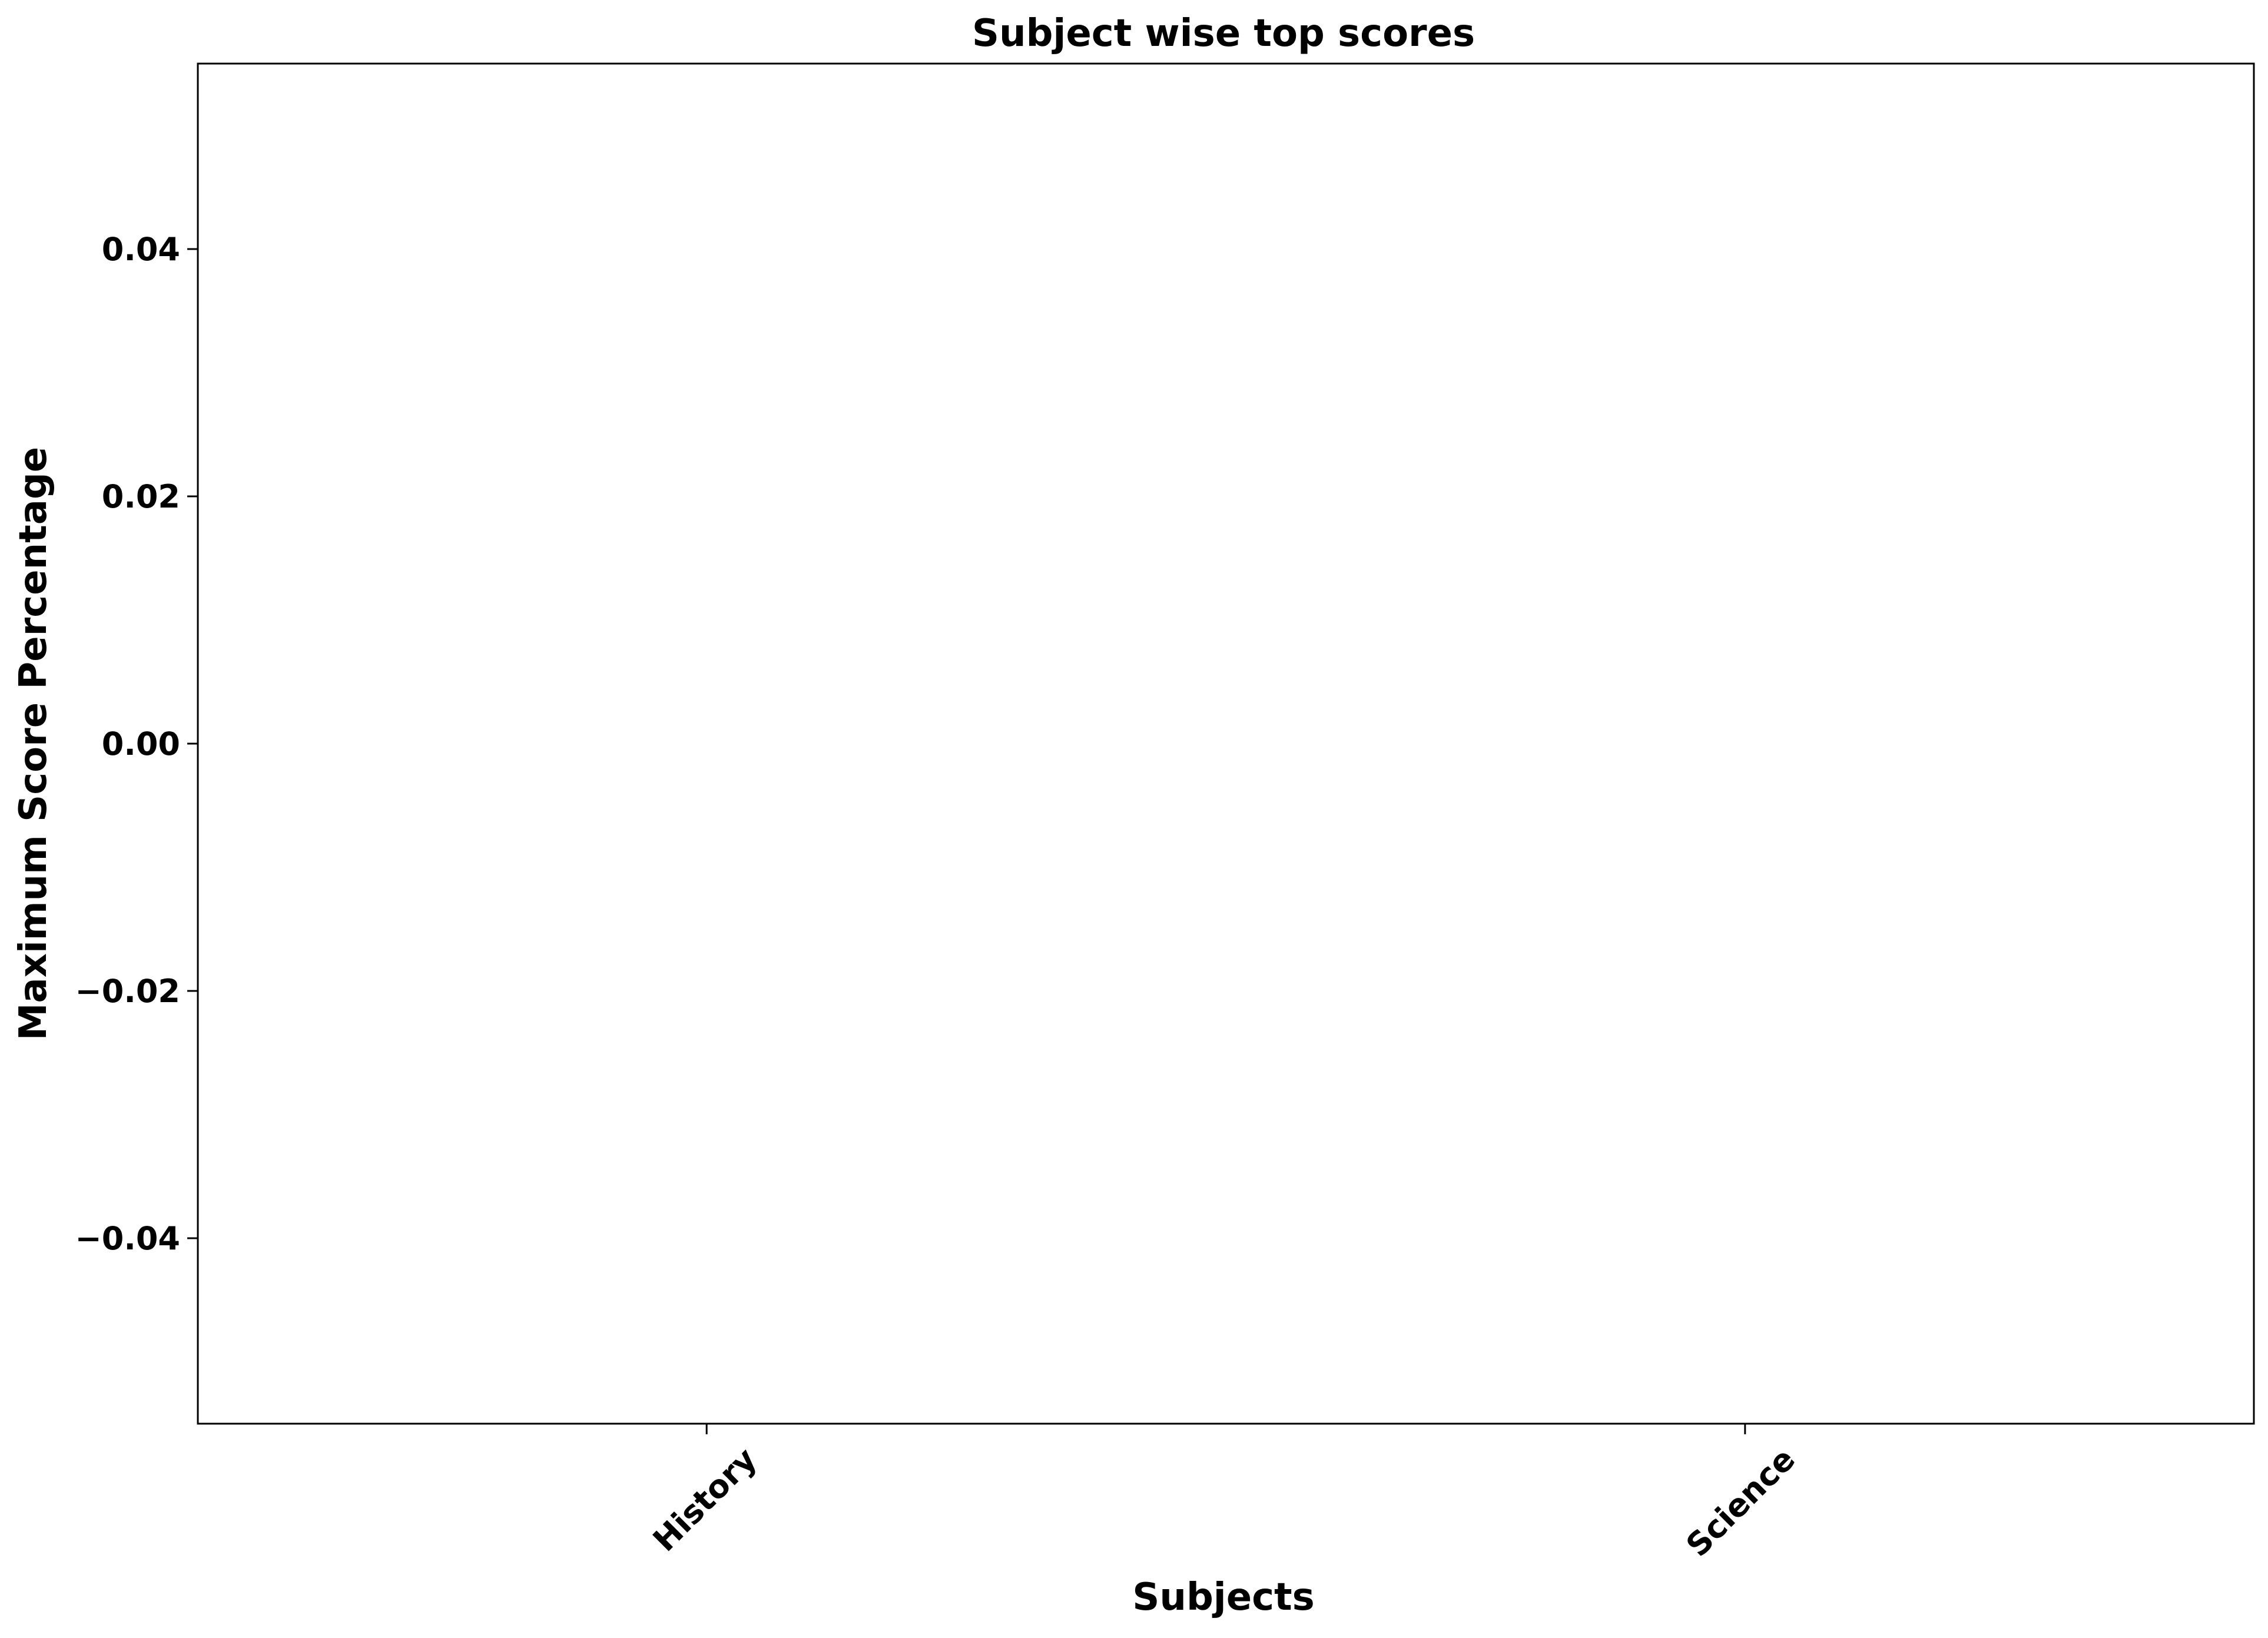 The width and height of the screenshot is (2268, 1638). I want to click on y-tick-label: 0.02, so click(141, 496).